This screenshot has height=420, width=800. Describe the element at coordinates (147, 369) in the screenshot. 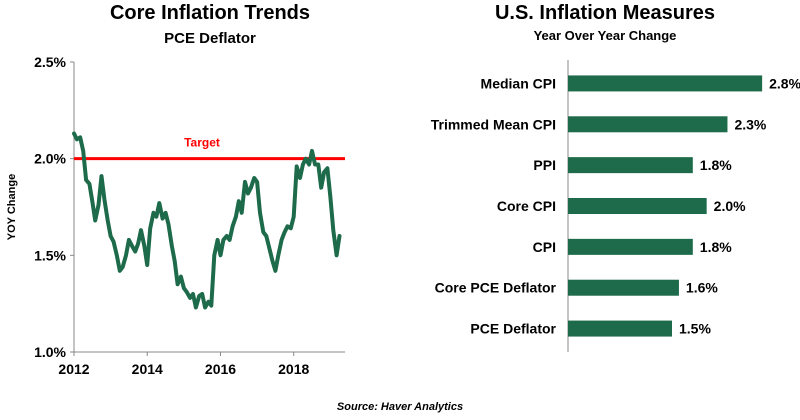

I see `x-tick-label: 2014` at that location.